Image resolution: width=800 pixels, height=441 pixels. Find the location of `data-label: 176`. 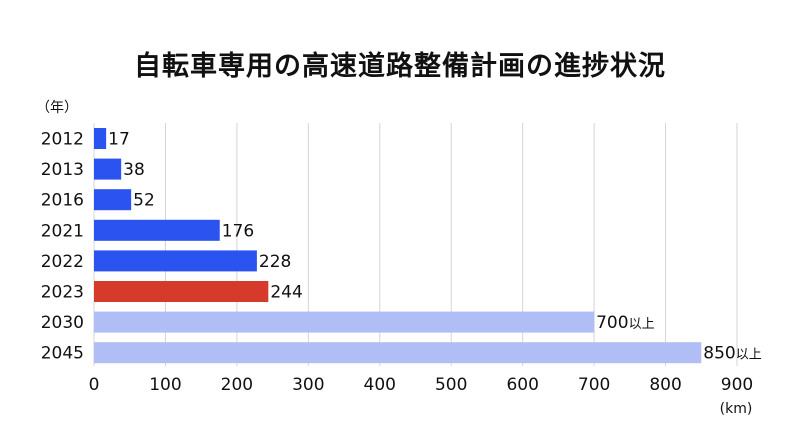

data-label: 176 is located at coordinates (238, 231).